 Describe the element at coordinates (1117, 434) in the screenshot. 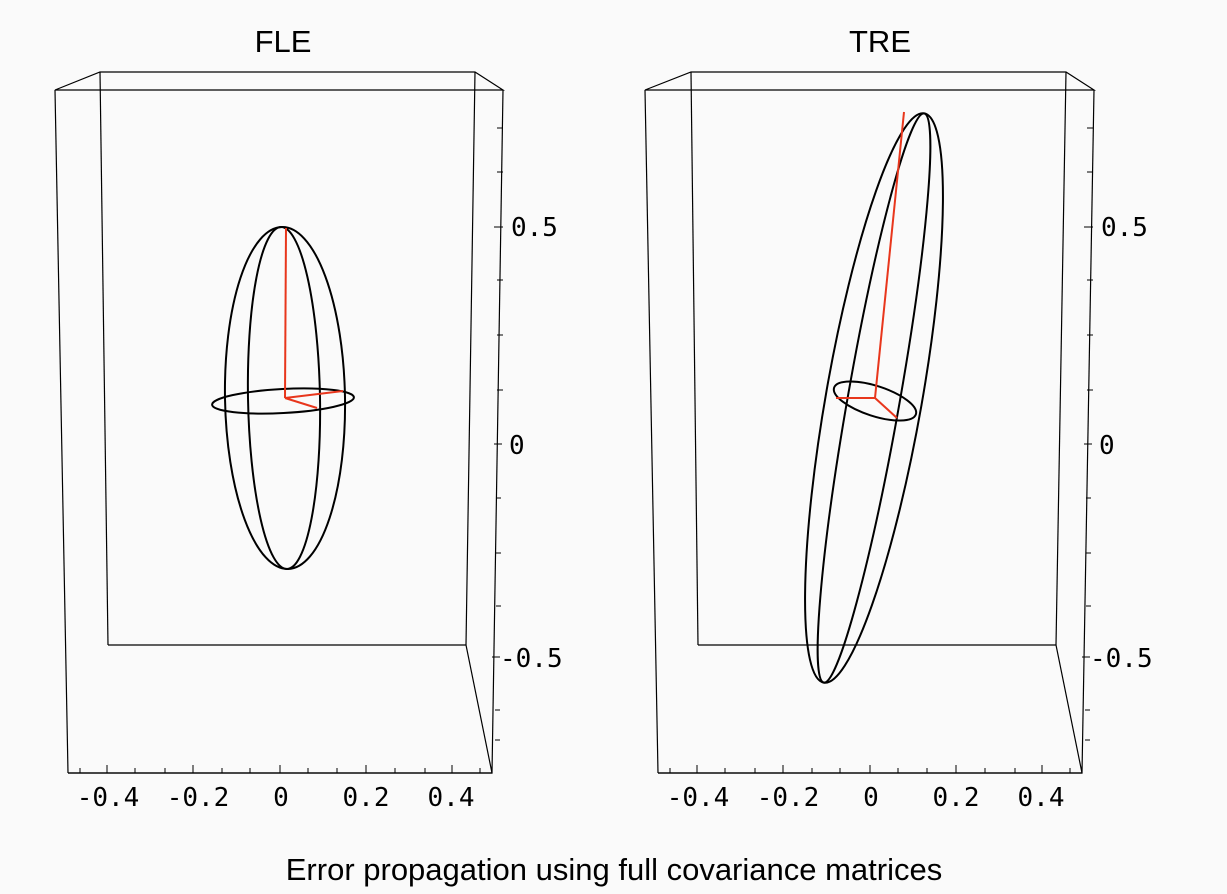

I see `z-axis-tre: 0.5 0 -0.5` at that location.